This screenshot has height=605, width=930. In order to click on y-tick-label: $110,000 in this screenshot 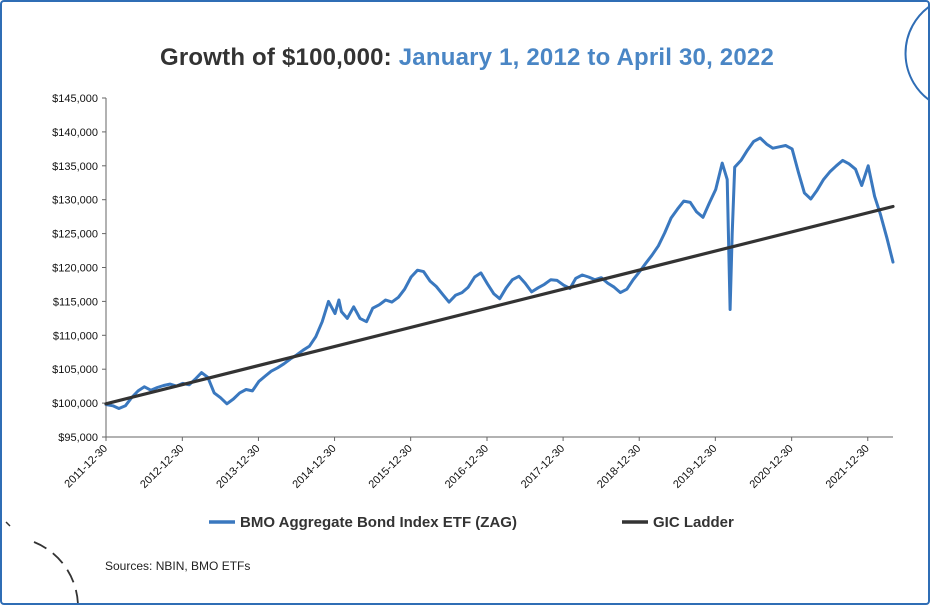, I will do `click(75, 336)`.